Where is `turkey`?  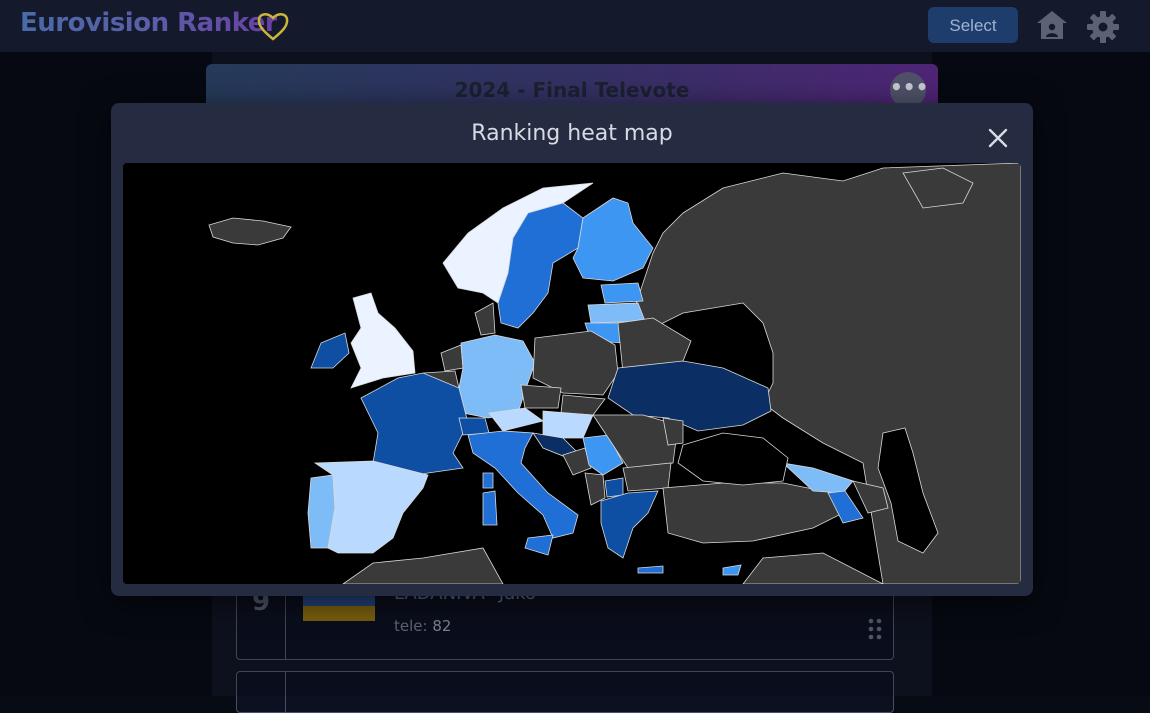
turkey is located at coordinates (753, 513).